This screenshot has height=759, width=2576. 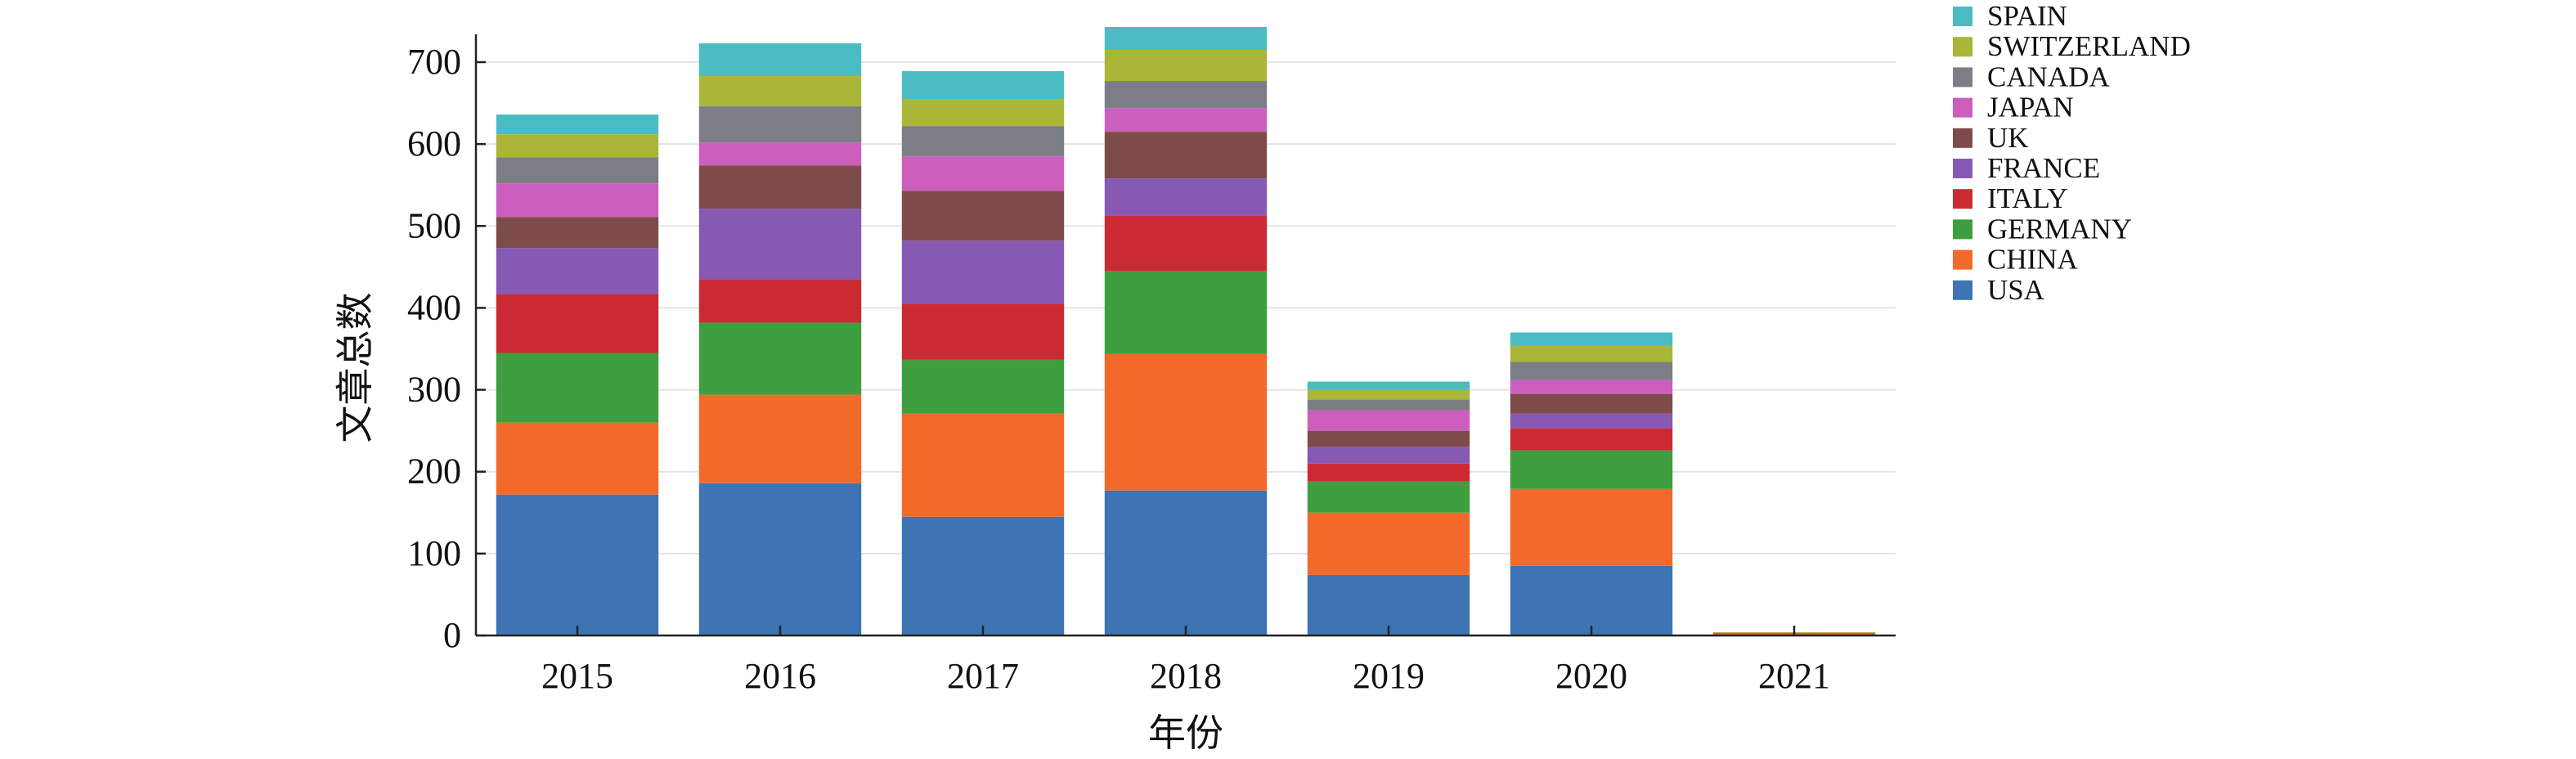 What do you see at coordinates (1389, 394) in the screenshot?
I see `bar-segment-switzerland-2019` at bounding box center [1389, 394].